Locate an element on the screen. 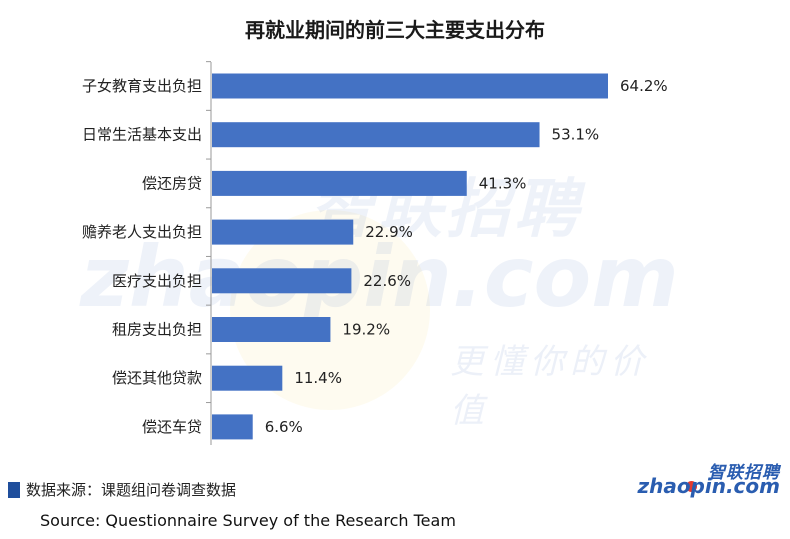 The height and width of the screenshot is (539, 790). value-label: 53.1% is located at coordinates (576, 135).